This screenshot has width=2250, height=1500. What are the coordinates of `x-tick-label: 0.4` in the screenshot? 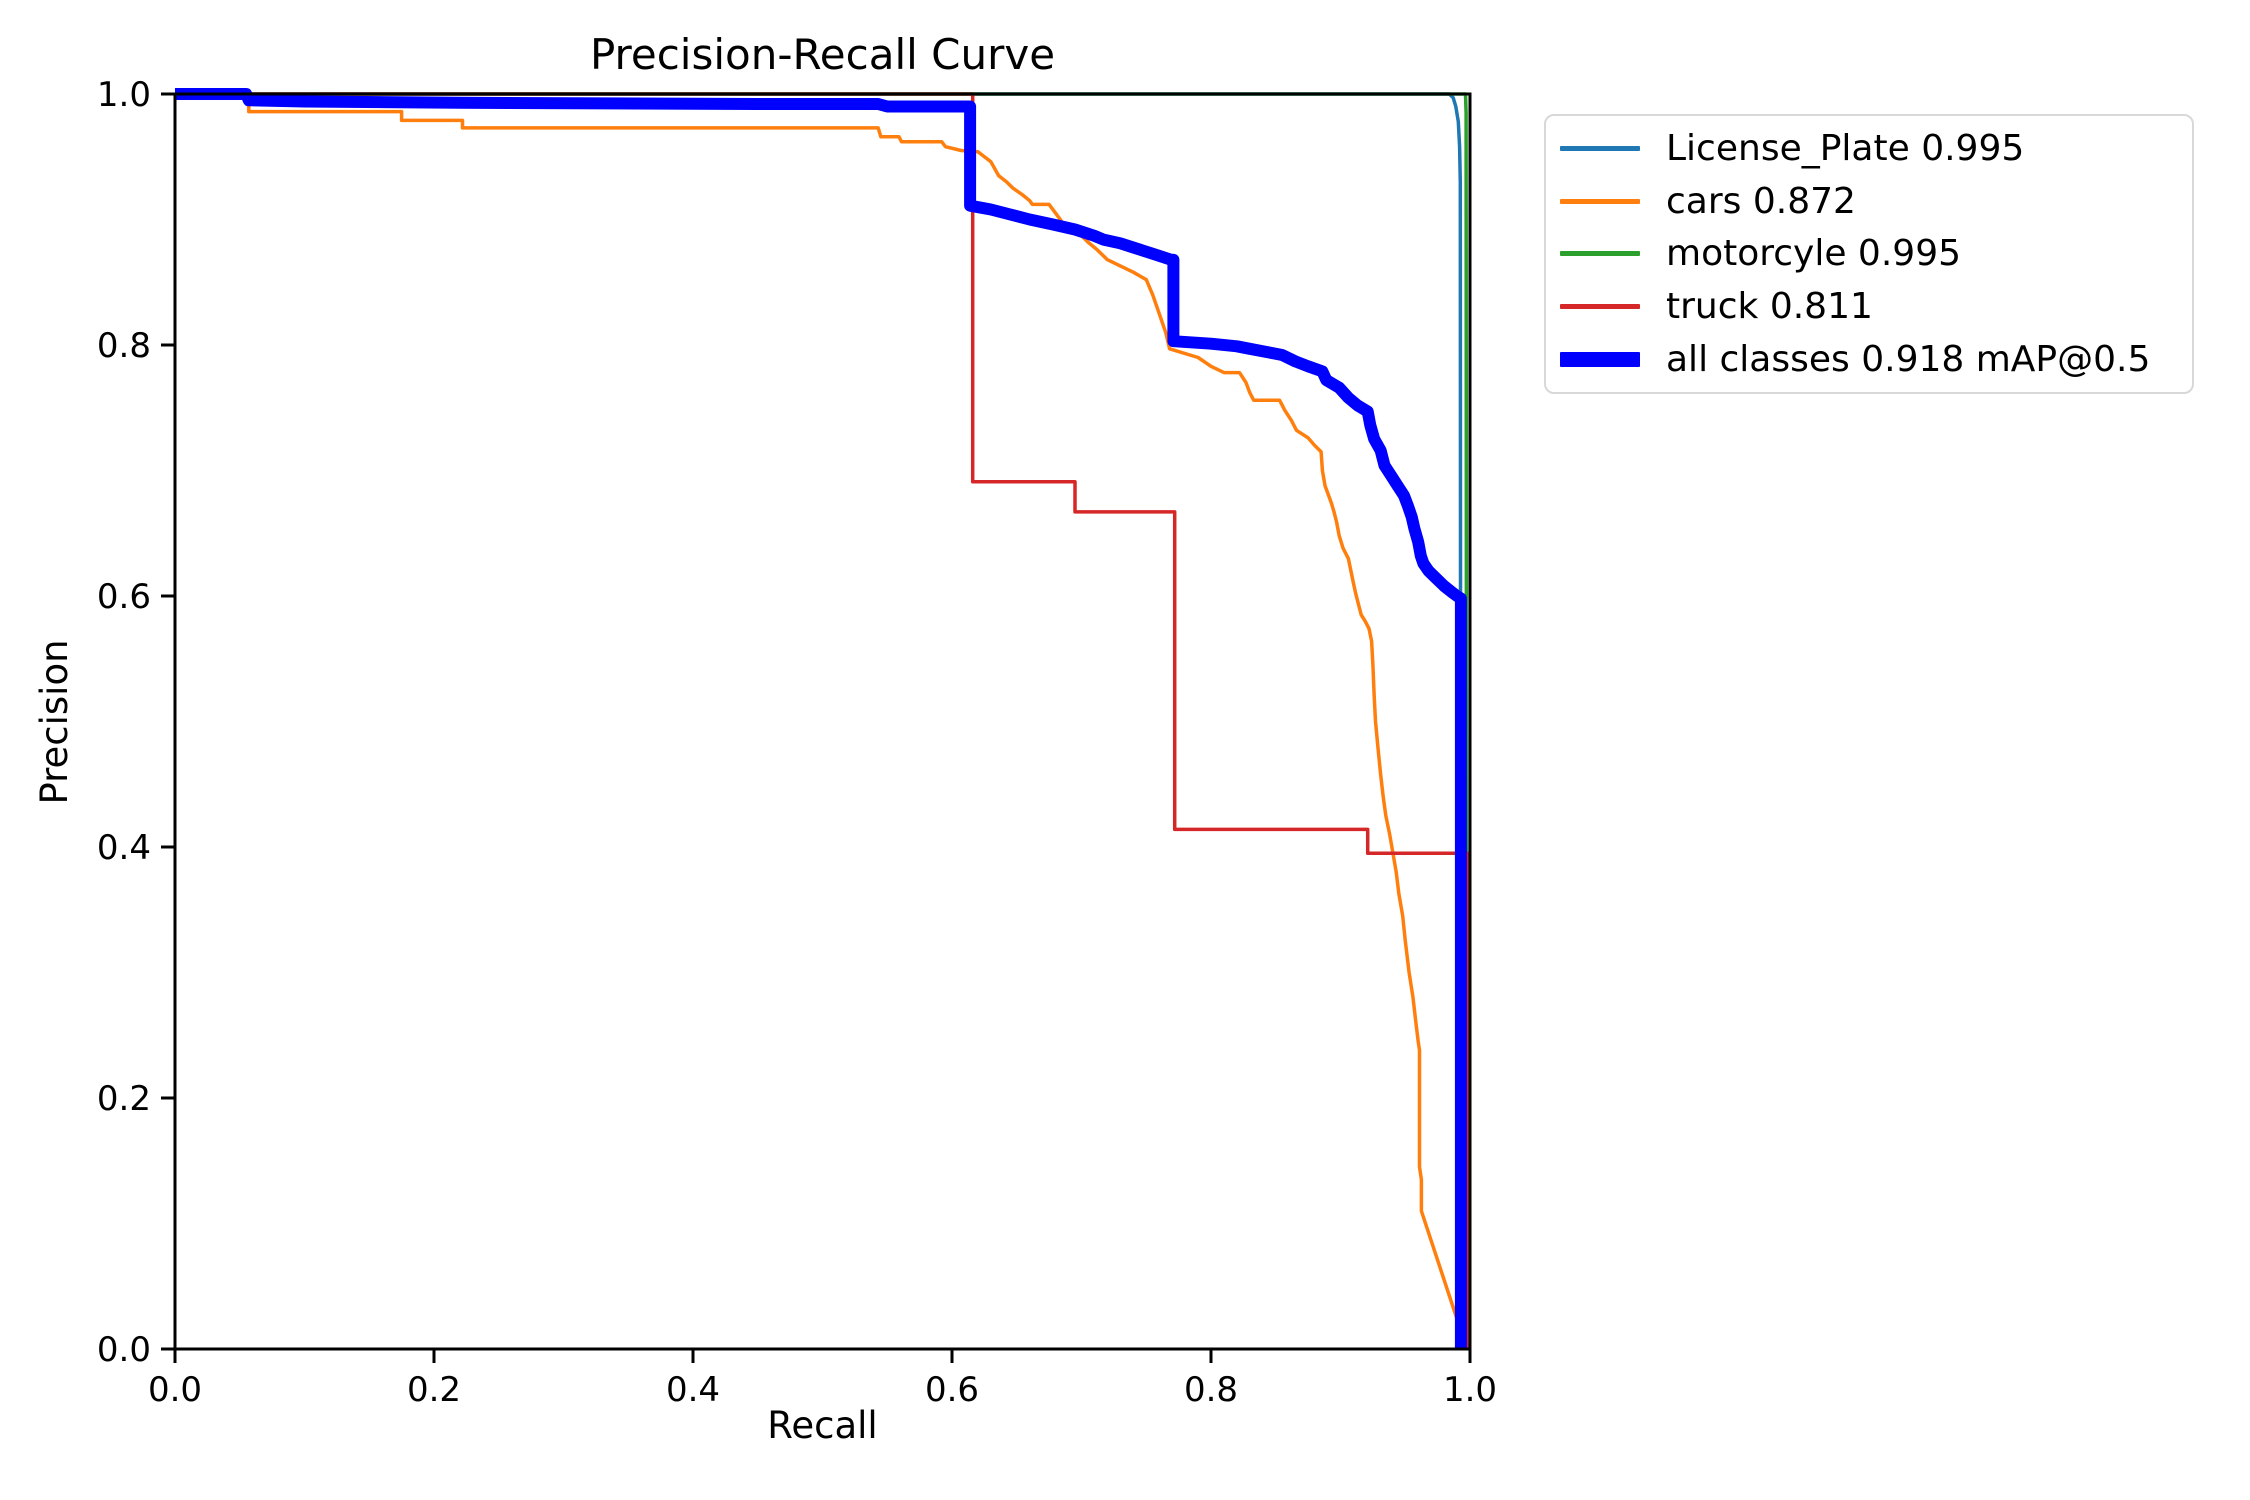 It's located at (693, 1390).